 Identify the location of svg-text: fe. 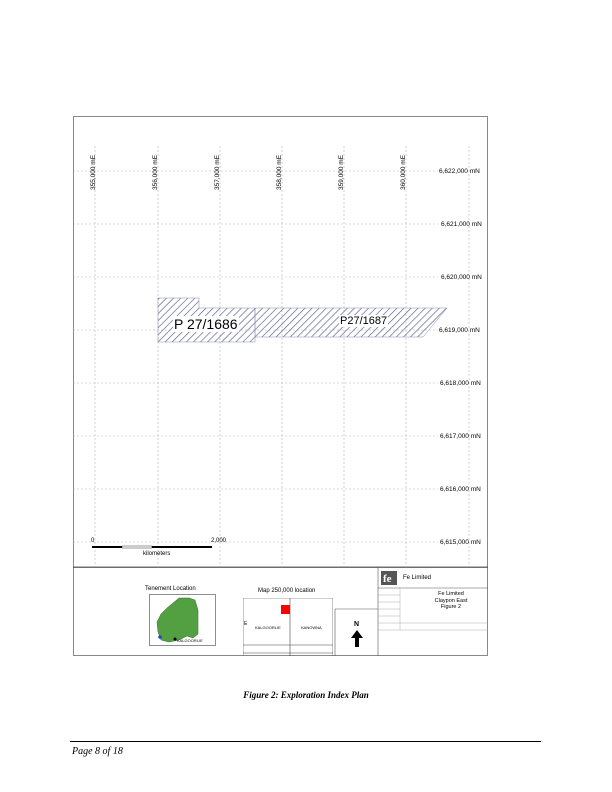
(387, 579).